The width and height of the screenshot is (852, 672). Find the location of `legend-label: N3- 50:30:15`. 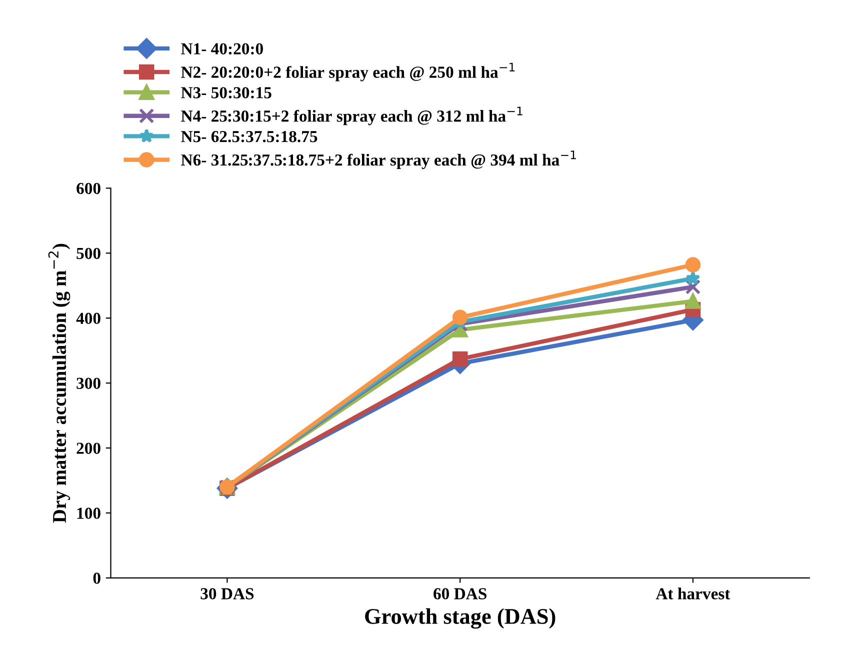

legend-label: N3- 50:30:15 is located at coordinates (226, 92).